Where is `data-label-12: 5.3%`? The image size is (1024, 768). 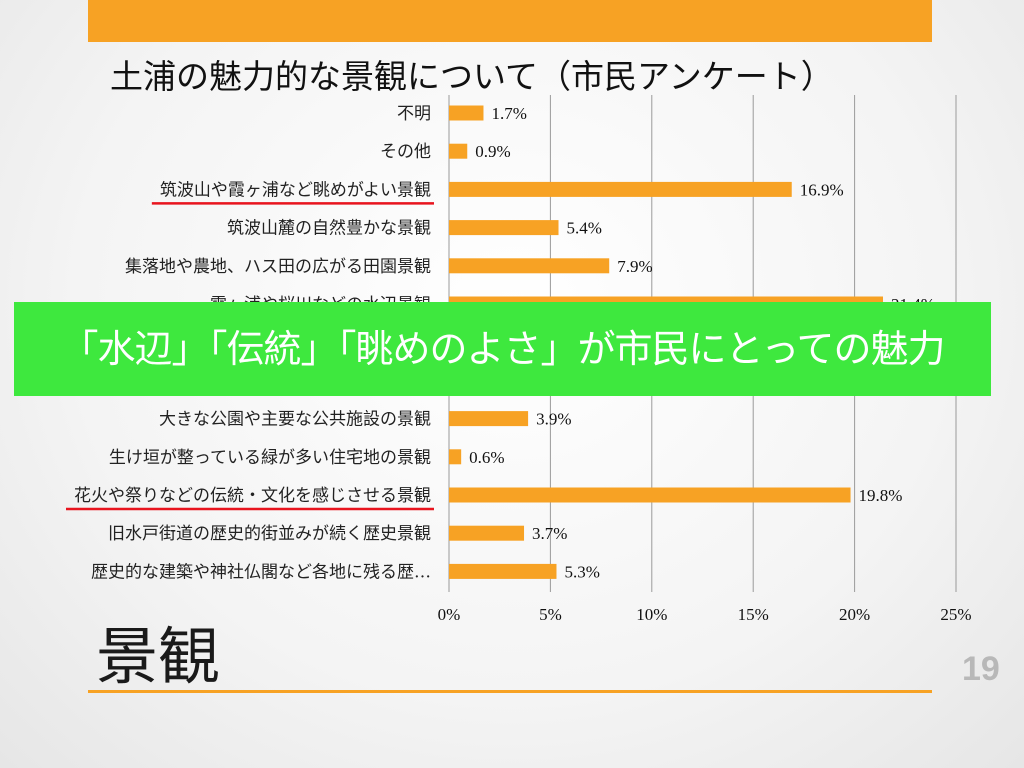 data-label-12: 5.3% is located at coordinates (581, 571).